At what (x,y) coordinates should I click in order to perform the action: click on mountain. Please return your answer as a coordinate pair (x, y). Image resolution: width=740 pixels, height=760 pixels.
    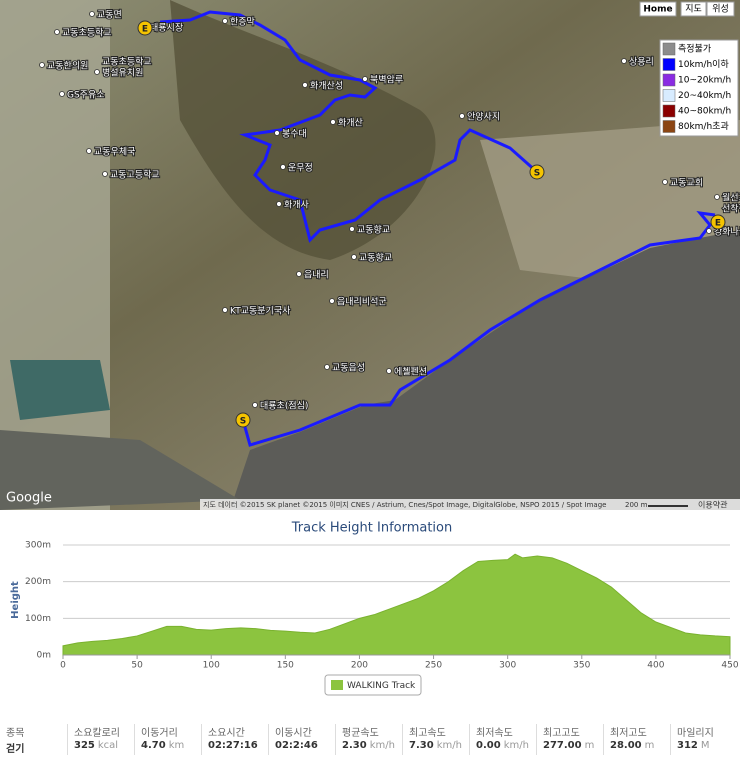
    Looking at the image, I should click on (303, 130).